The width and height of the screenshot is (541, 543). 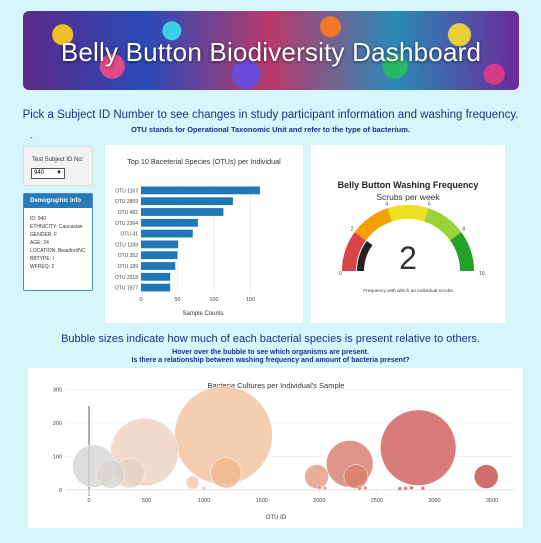 I want to click on x-tick-label: 150, so click(x=250, y=300).